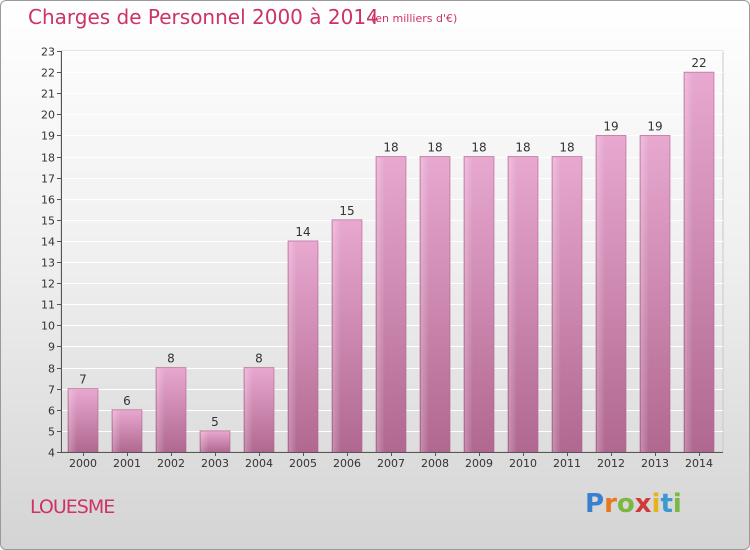 The width and height of the screenshot is (750, 550). What do you see at coordinates (215, 422) in the screenshot?
I see `data-label: 5` at bounding box center [215, 422].